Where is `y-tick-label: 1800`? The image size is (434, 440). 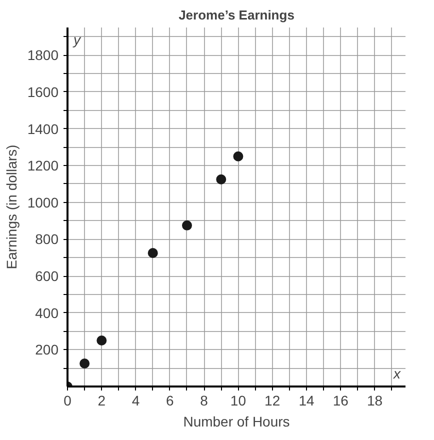 y-tick-label: 1800 is located at coordinates (43, 55).